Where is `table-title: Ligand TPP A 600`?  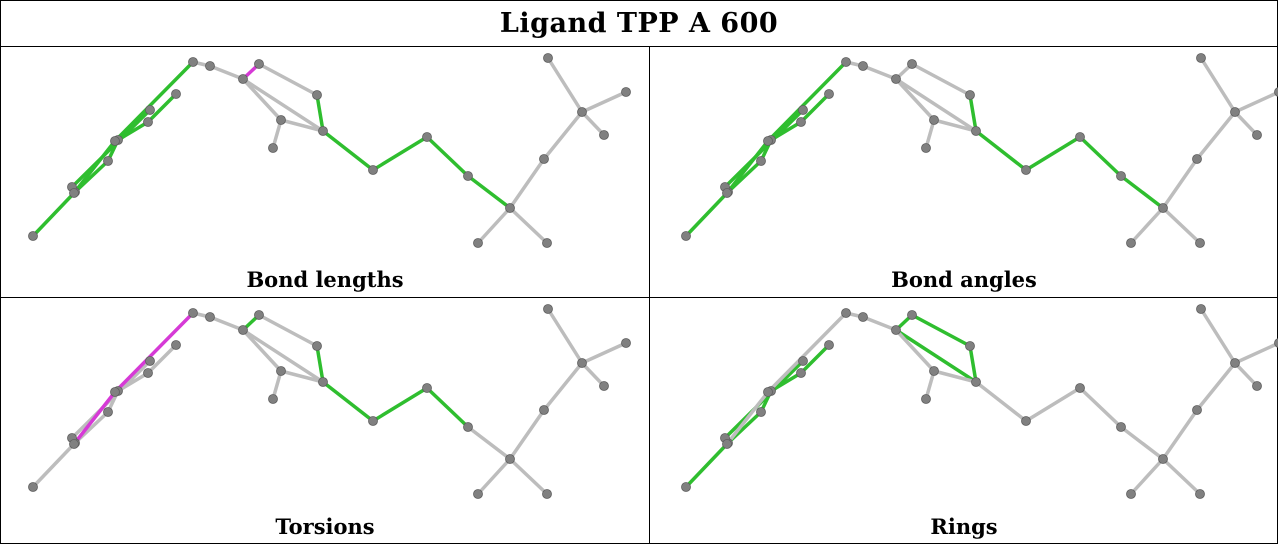
table-title: Ligand TPP A 600 is located at coordinates (639, 23).